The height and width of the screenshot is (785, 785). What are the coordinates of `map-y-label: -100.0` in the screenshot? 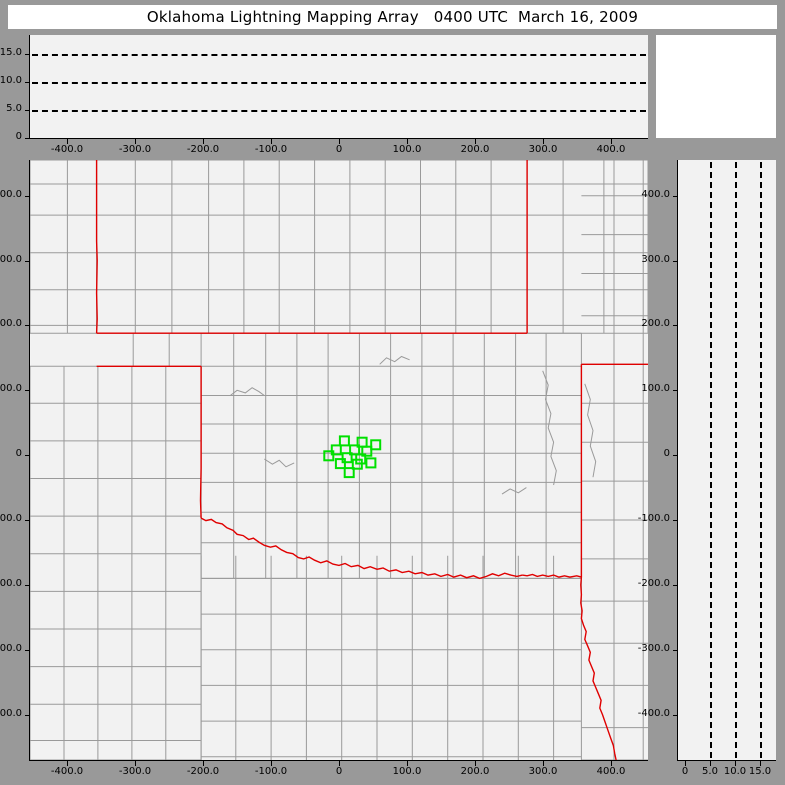 It's located at (11, 518).